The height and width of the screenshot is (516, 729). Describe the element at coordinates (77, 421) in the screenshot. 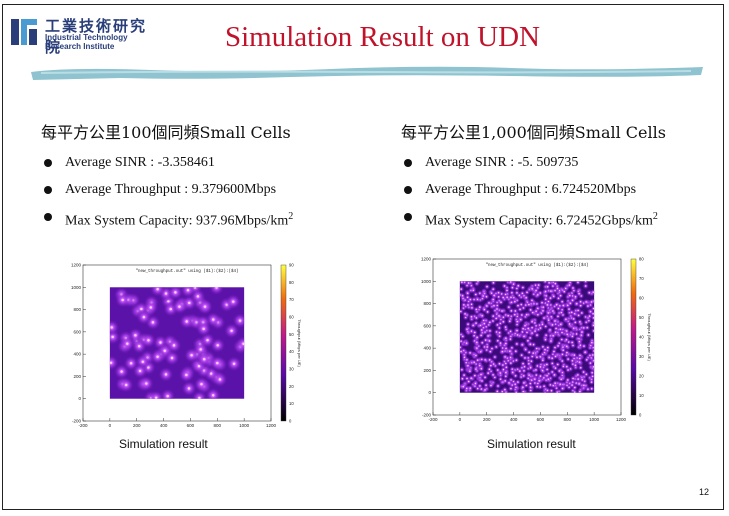

I see `y-tick-label: -200` at that location.